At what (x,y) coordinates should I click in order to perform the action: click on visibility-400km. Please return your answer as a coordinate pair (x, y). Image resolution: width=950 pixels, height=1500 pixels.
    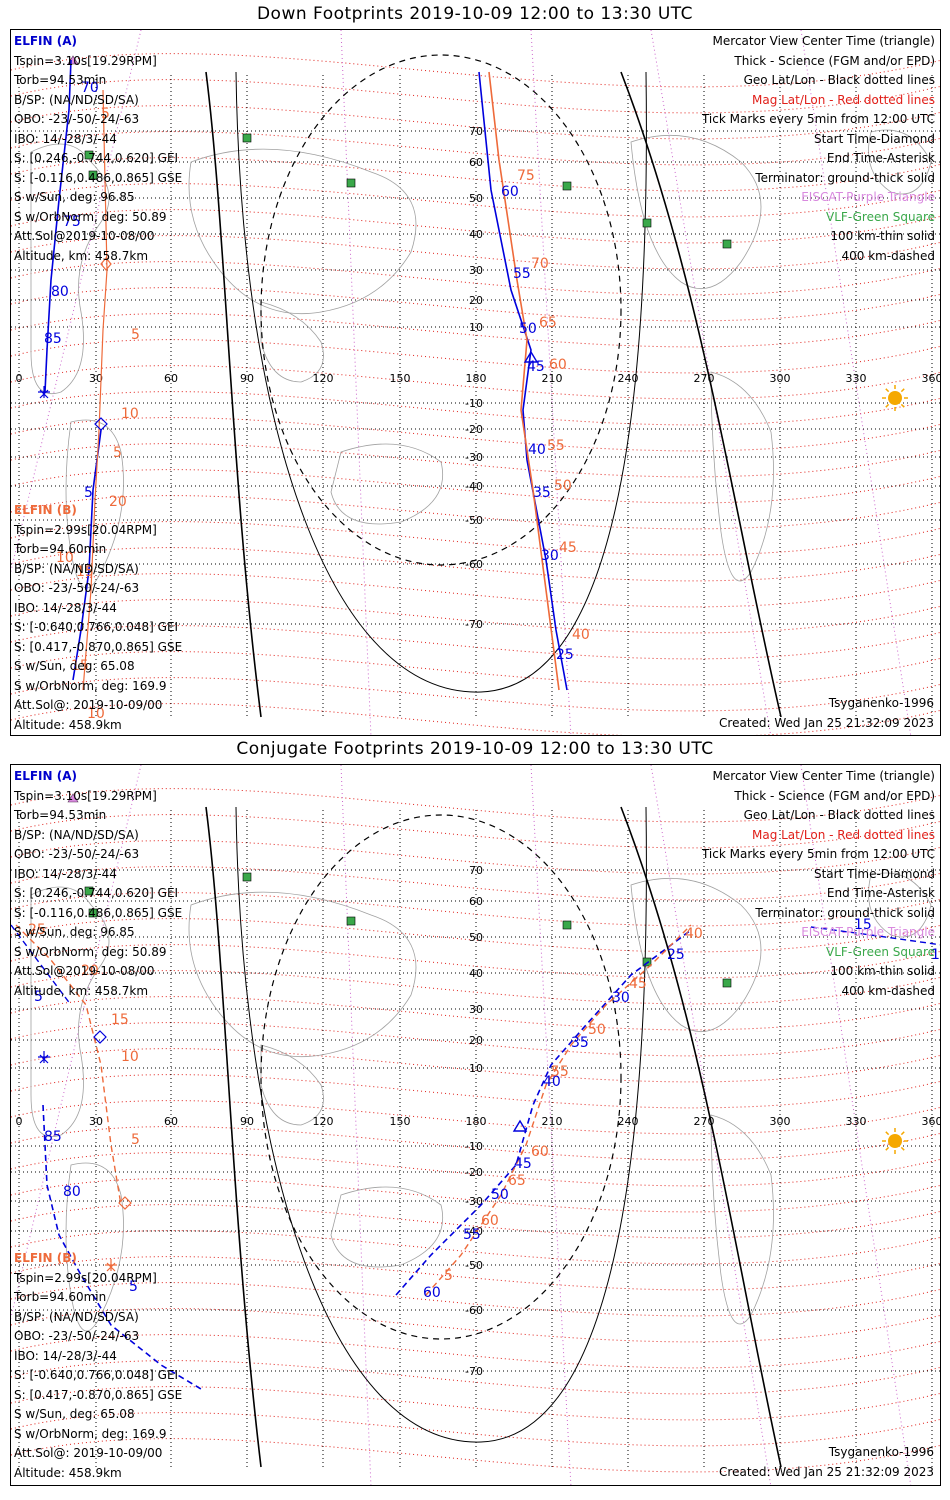
    Looking at the image, I should click on (441, 310).